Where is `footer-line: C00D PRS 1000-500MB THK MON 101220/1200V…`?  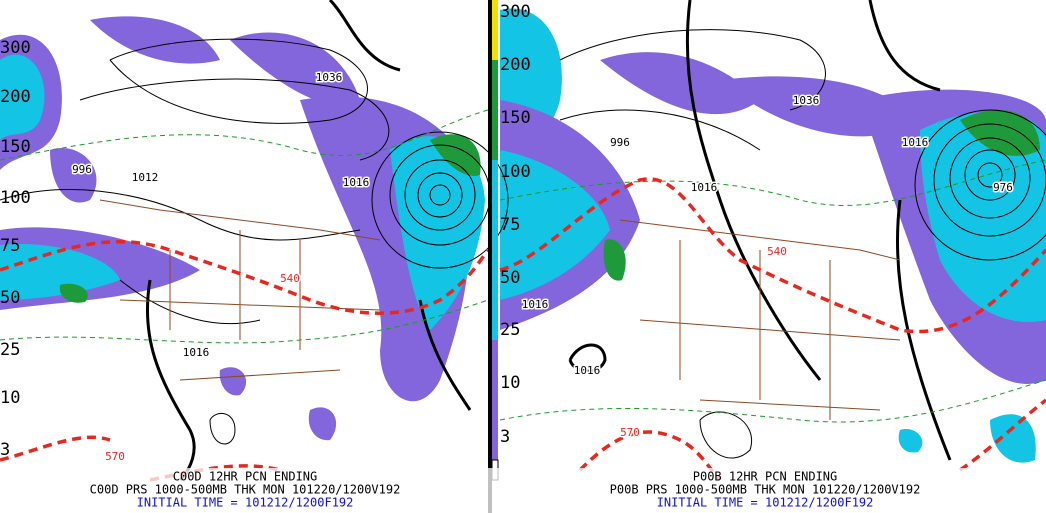 footer-line: C00D PRS 1000-500MB THK MON 101220/1200V… is located at coordinates (245, 490).